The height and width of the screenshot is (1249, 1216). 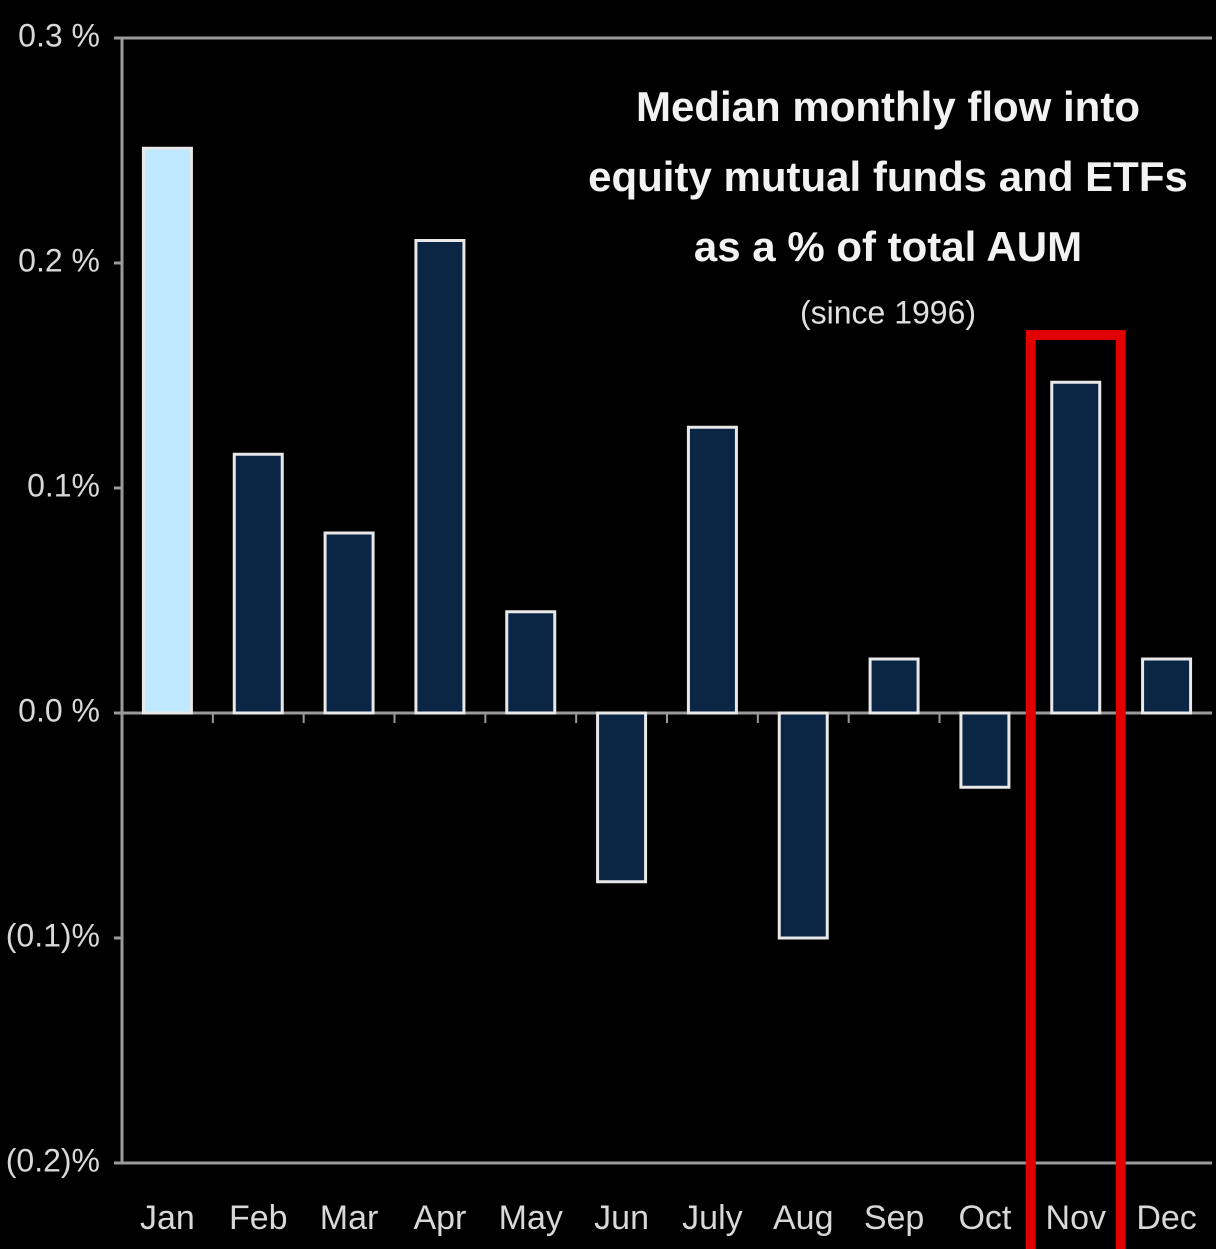 What do you see at coordinates (1166, 1218) in the screenshot?
I see `x-tick-label: Dec` at bounding box center [1166, 1218].